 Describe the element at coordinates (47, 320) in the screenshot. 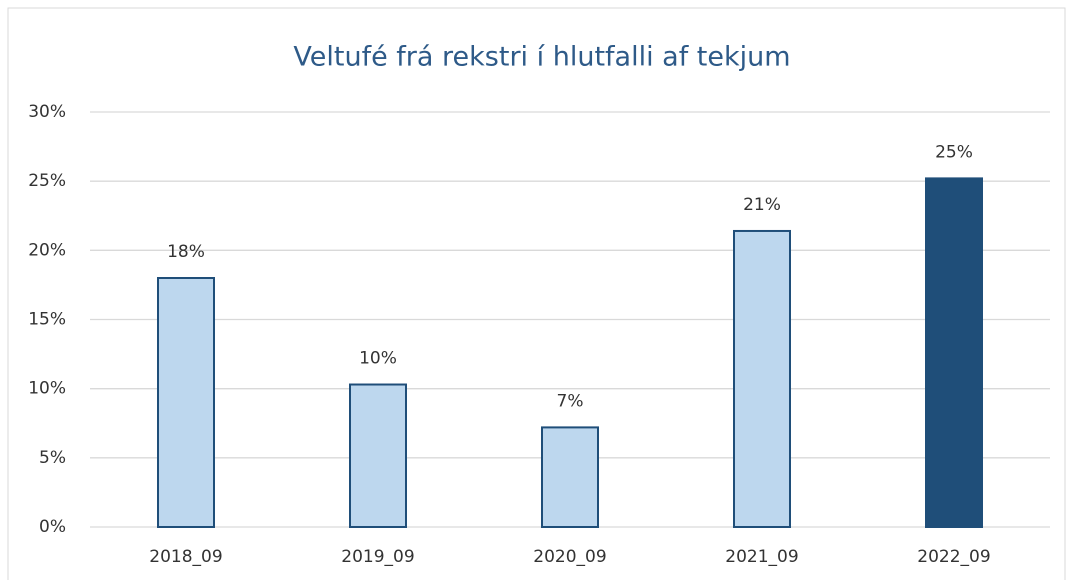

I see `y-tick-label: 15%` at that location.